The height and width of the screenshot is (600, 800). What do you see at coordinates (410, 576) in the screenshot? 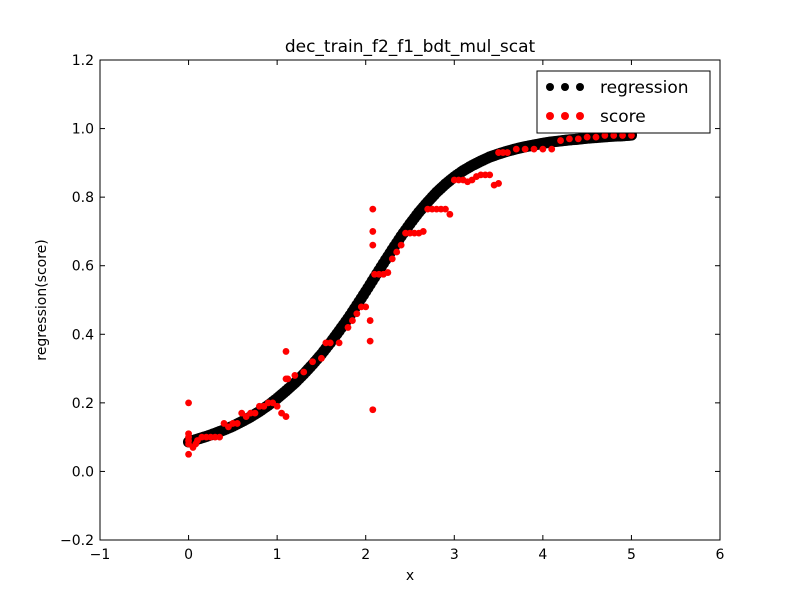
I see `x-axis-label: x` at bounding box center [410, 576].